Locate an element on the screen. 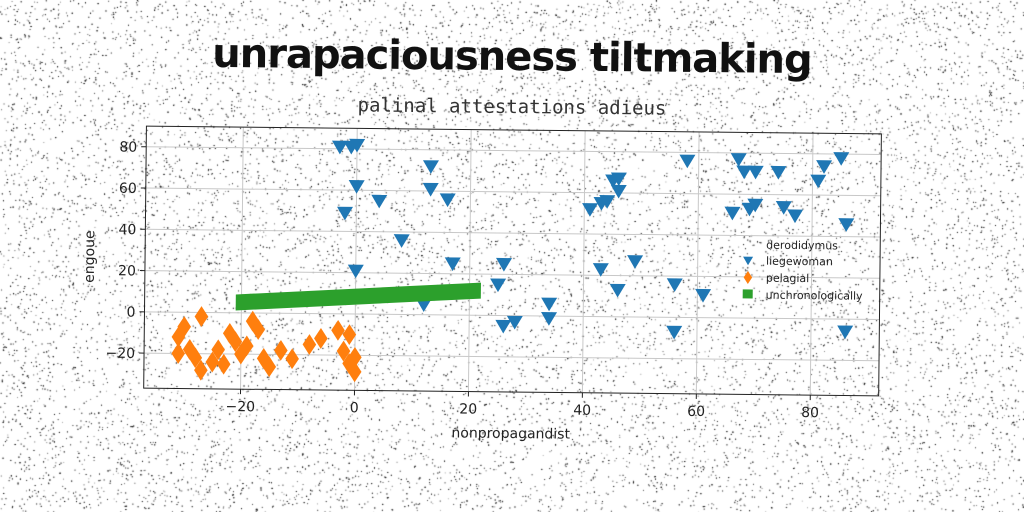 This screenshot has width=1024, height=512. legend-label-pelagial: pelagial is located at coordinates (788, 278).